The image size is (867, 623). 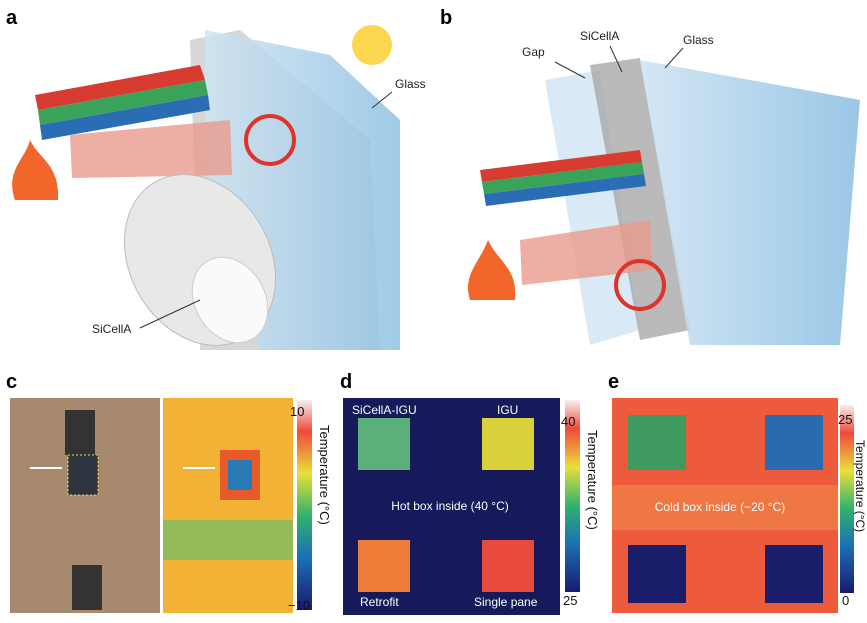 I want to click on sun-icon, so click(x=372, y=45).